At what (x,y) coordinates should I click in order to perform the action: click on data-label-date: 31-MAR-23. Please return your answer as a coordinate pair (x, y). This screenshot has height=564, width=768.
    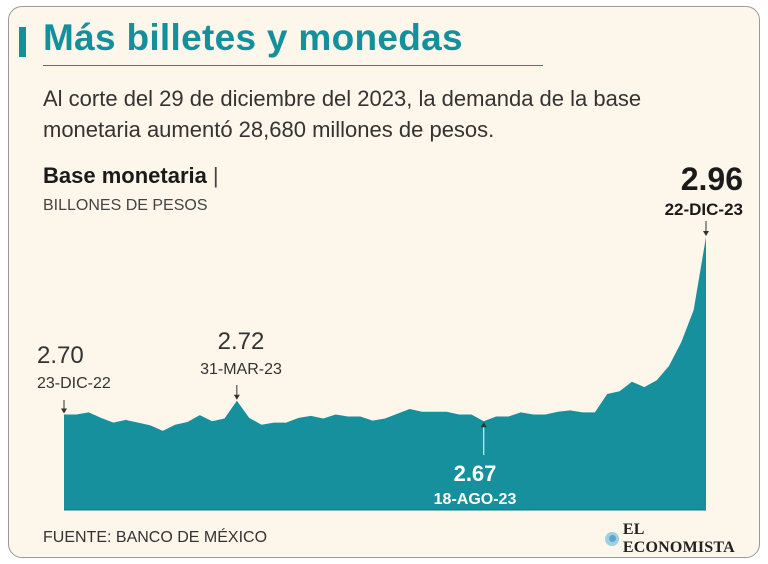
    Looking at the image, I should click on (241, 369).